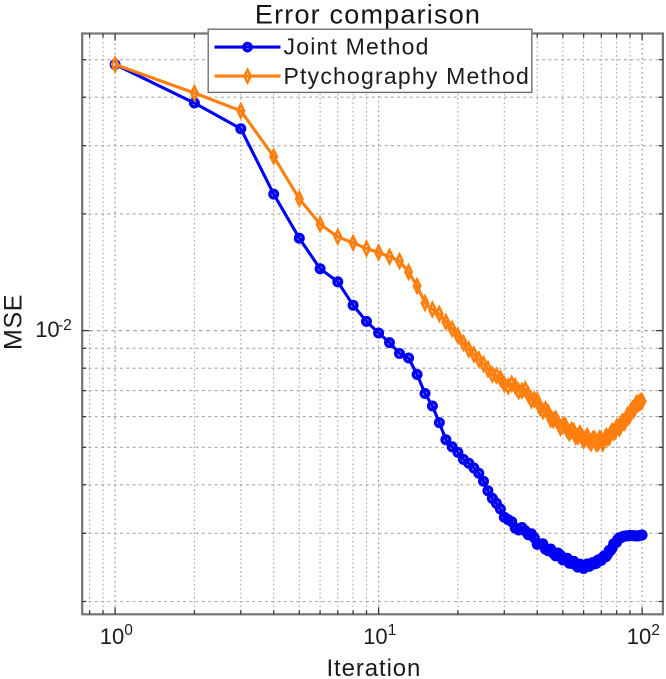  What do you see at coordinates (14, 322) in the screenshot?
I see `svg-text: MSE` at bounding box center [14, 322].